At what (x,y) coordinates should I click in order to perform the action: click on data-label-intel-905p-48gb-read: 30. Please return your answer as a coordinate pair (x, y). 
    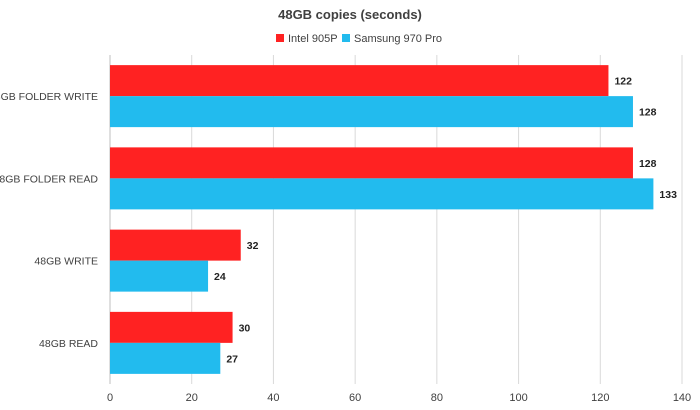
    Looking at the image, I should click on (245, 328).